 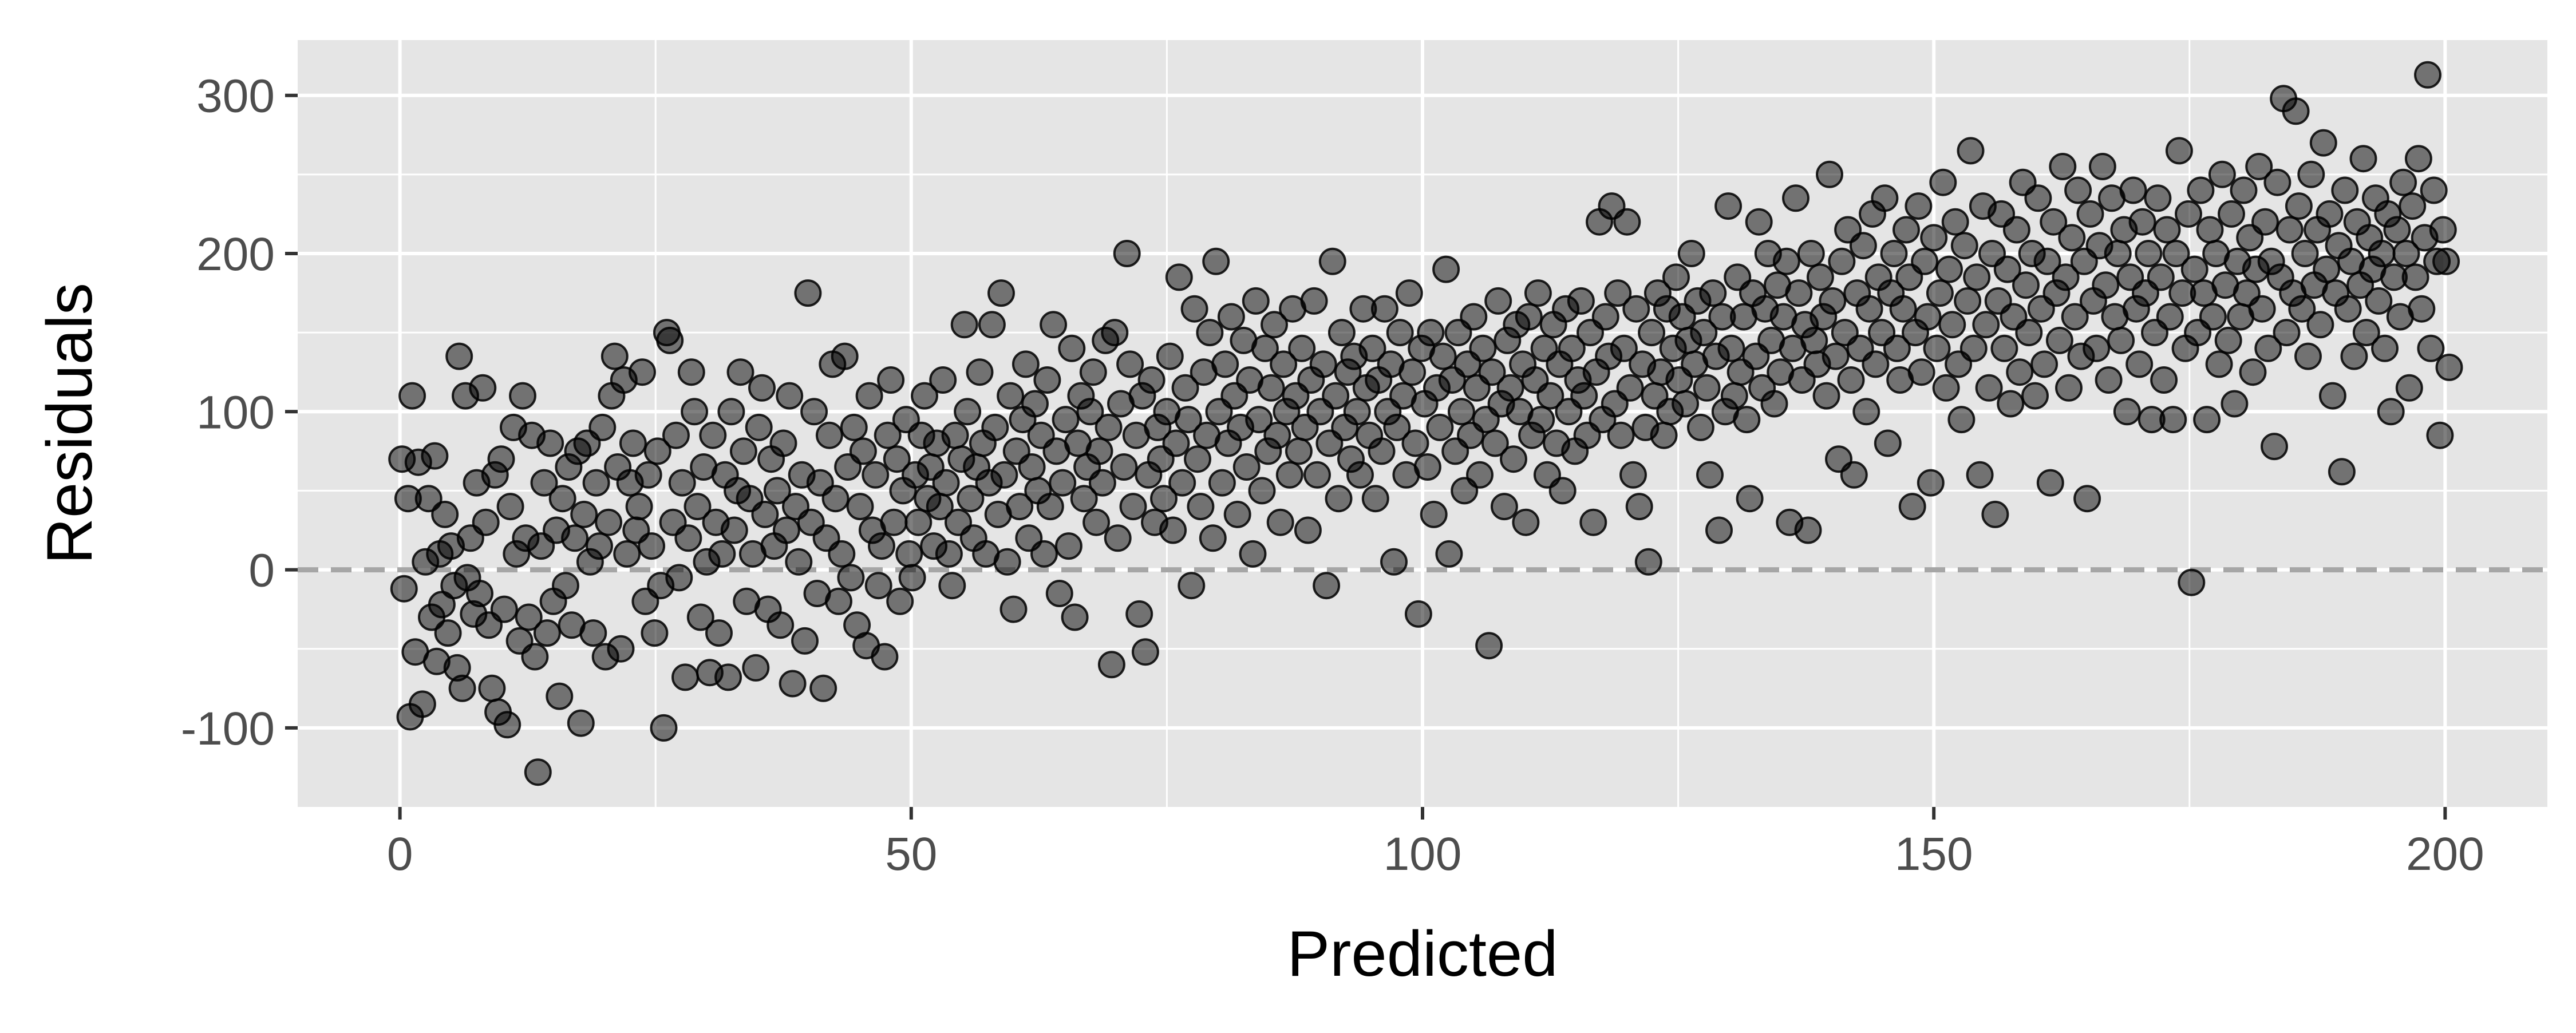 I want to click on y-tick-label: -100, so click(x=228, y=729).